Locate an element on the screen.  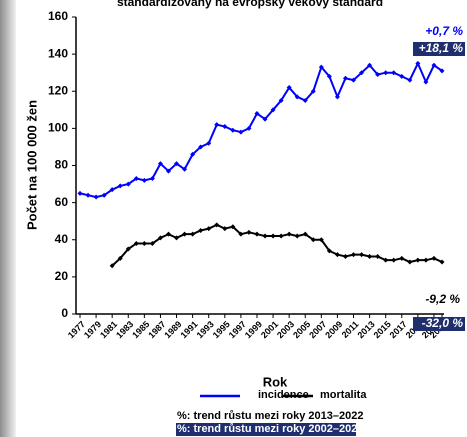
annotation-box is located at coordinates (439, 324).